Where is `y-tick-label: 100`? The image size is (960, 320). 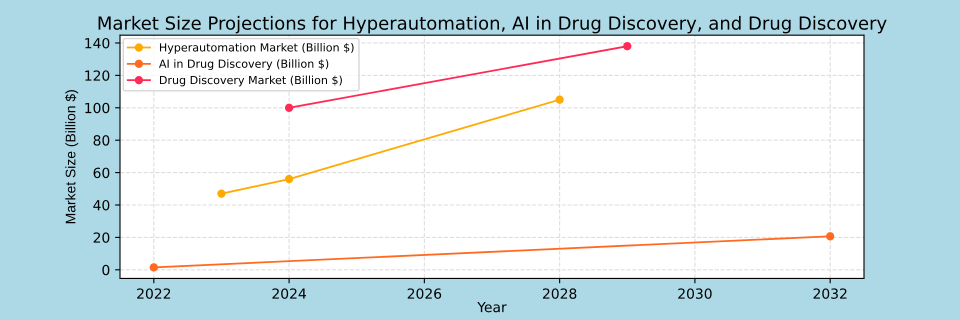
y-tick-label: 100 is located at coordinates (97, 108).